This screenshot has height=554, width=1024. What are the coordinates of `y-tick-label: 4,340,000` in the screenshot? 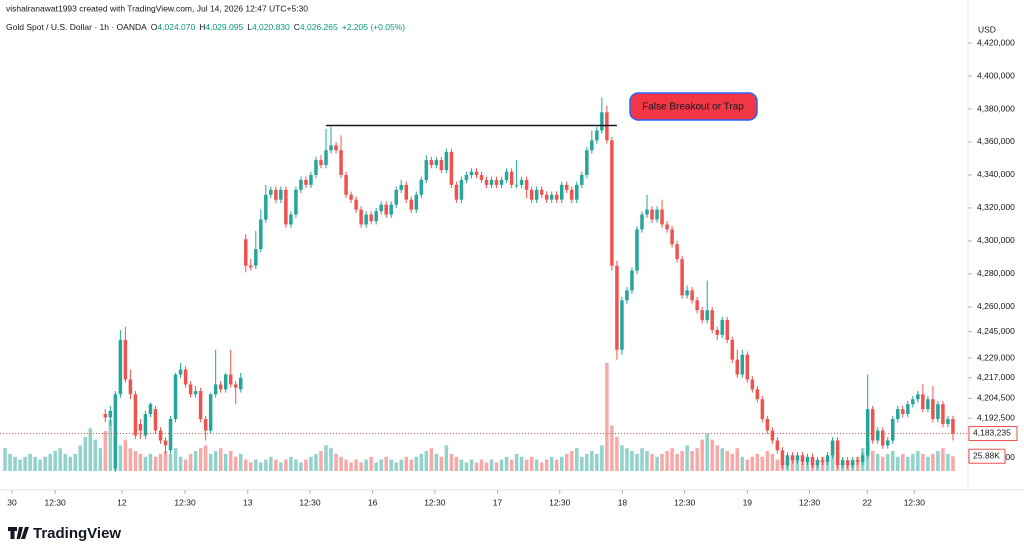 It's located at (996, 174).